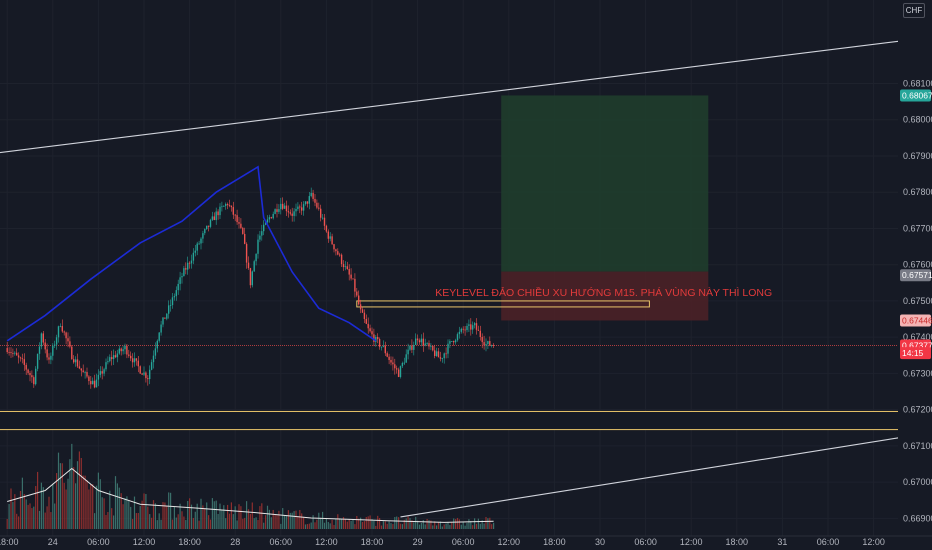 This screenshot has width=932, height=550. I want to click on long-position-tool, so click(605, 208).